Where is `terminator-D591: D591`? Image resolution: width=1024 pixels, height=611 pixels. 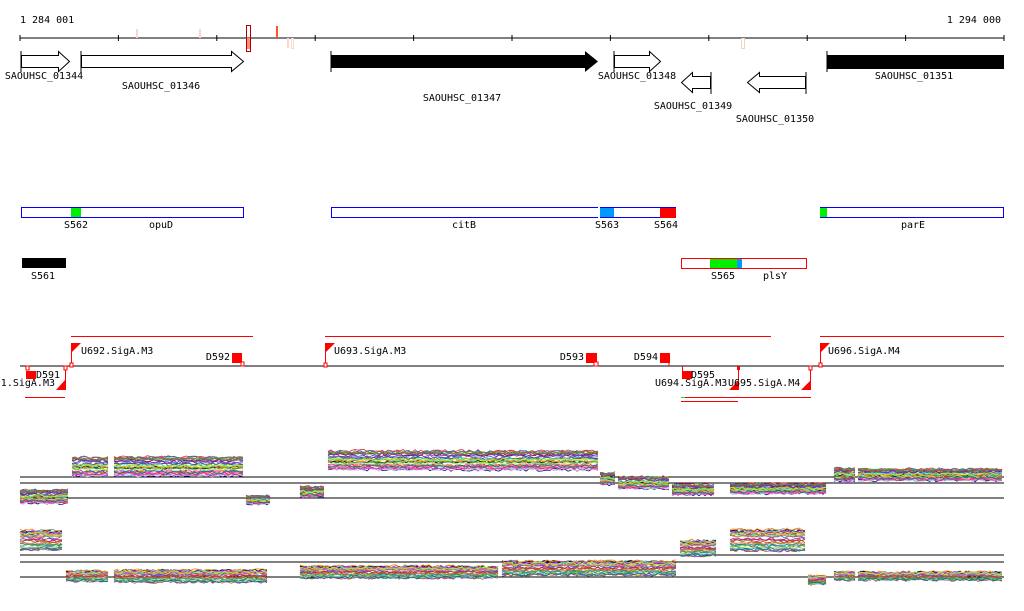
terminator-D591: D591 is located at coordinates (42, 373).